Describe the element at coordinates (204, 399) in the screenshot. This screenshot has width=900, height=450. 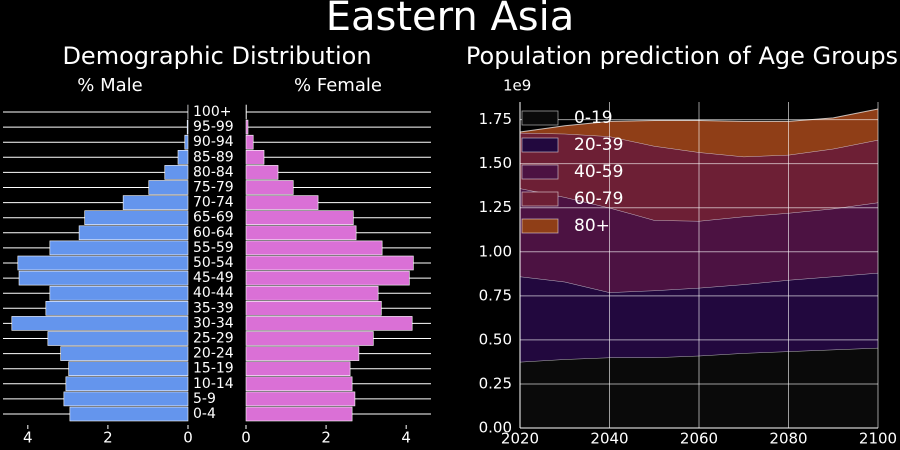
I see `age-label: 5-9` at that location.